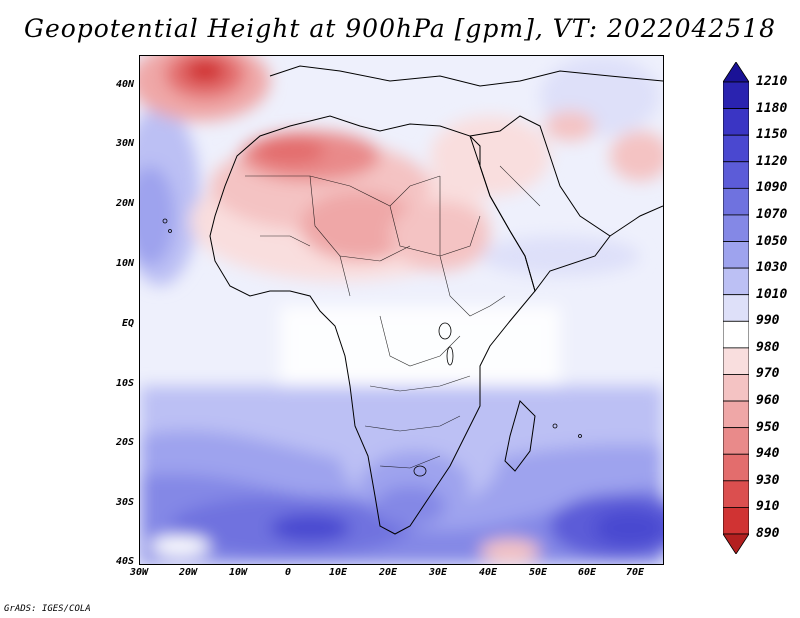 This screenshot has width=800, height=618. I want to click on colorbar, so click(736, 308).